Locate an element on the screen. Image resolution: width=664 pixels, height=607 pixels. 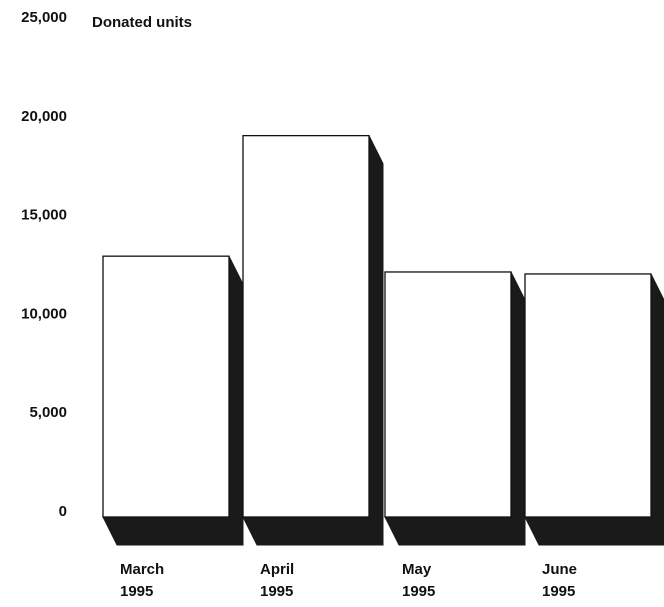
x-tick-label-month: May is located at coordinates (417, 569).